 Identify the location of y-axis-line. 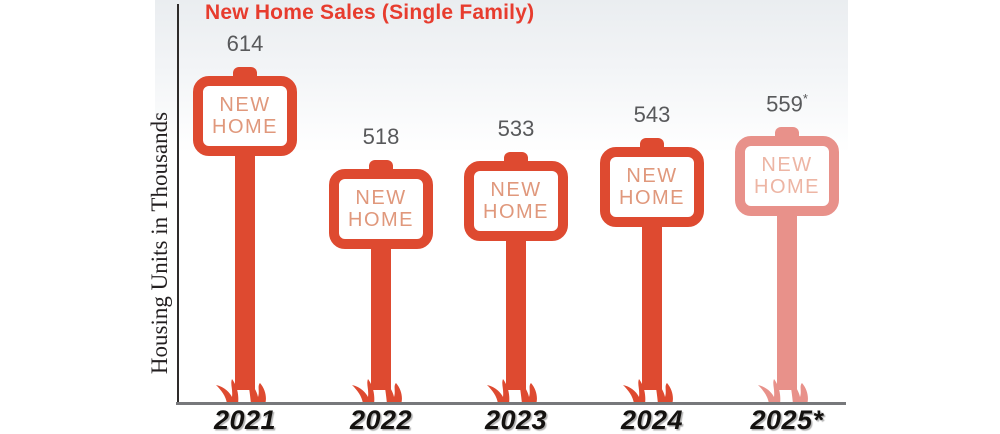
(178, 203).